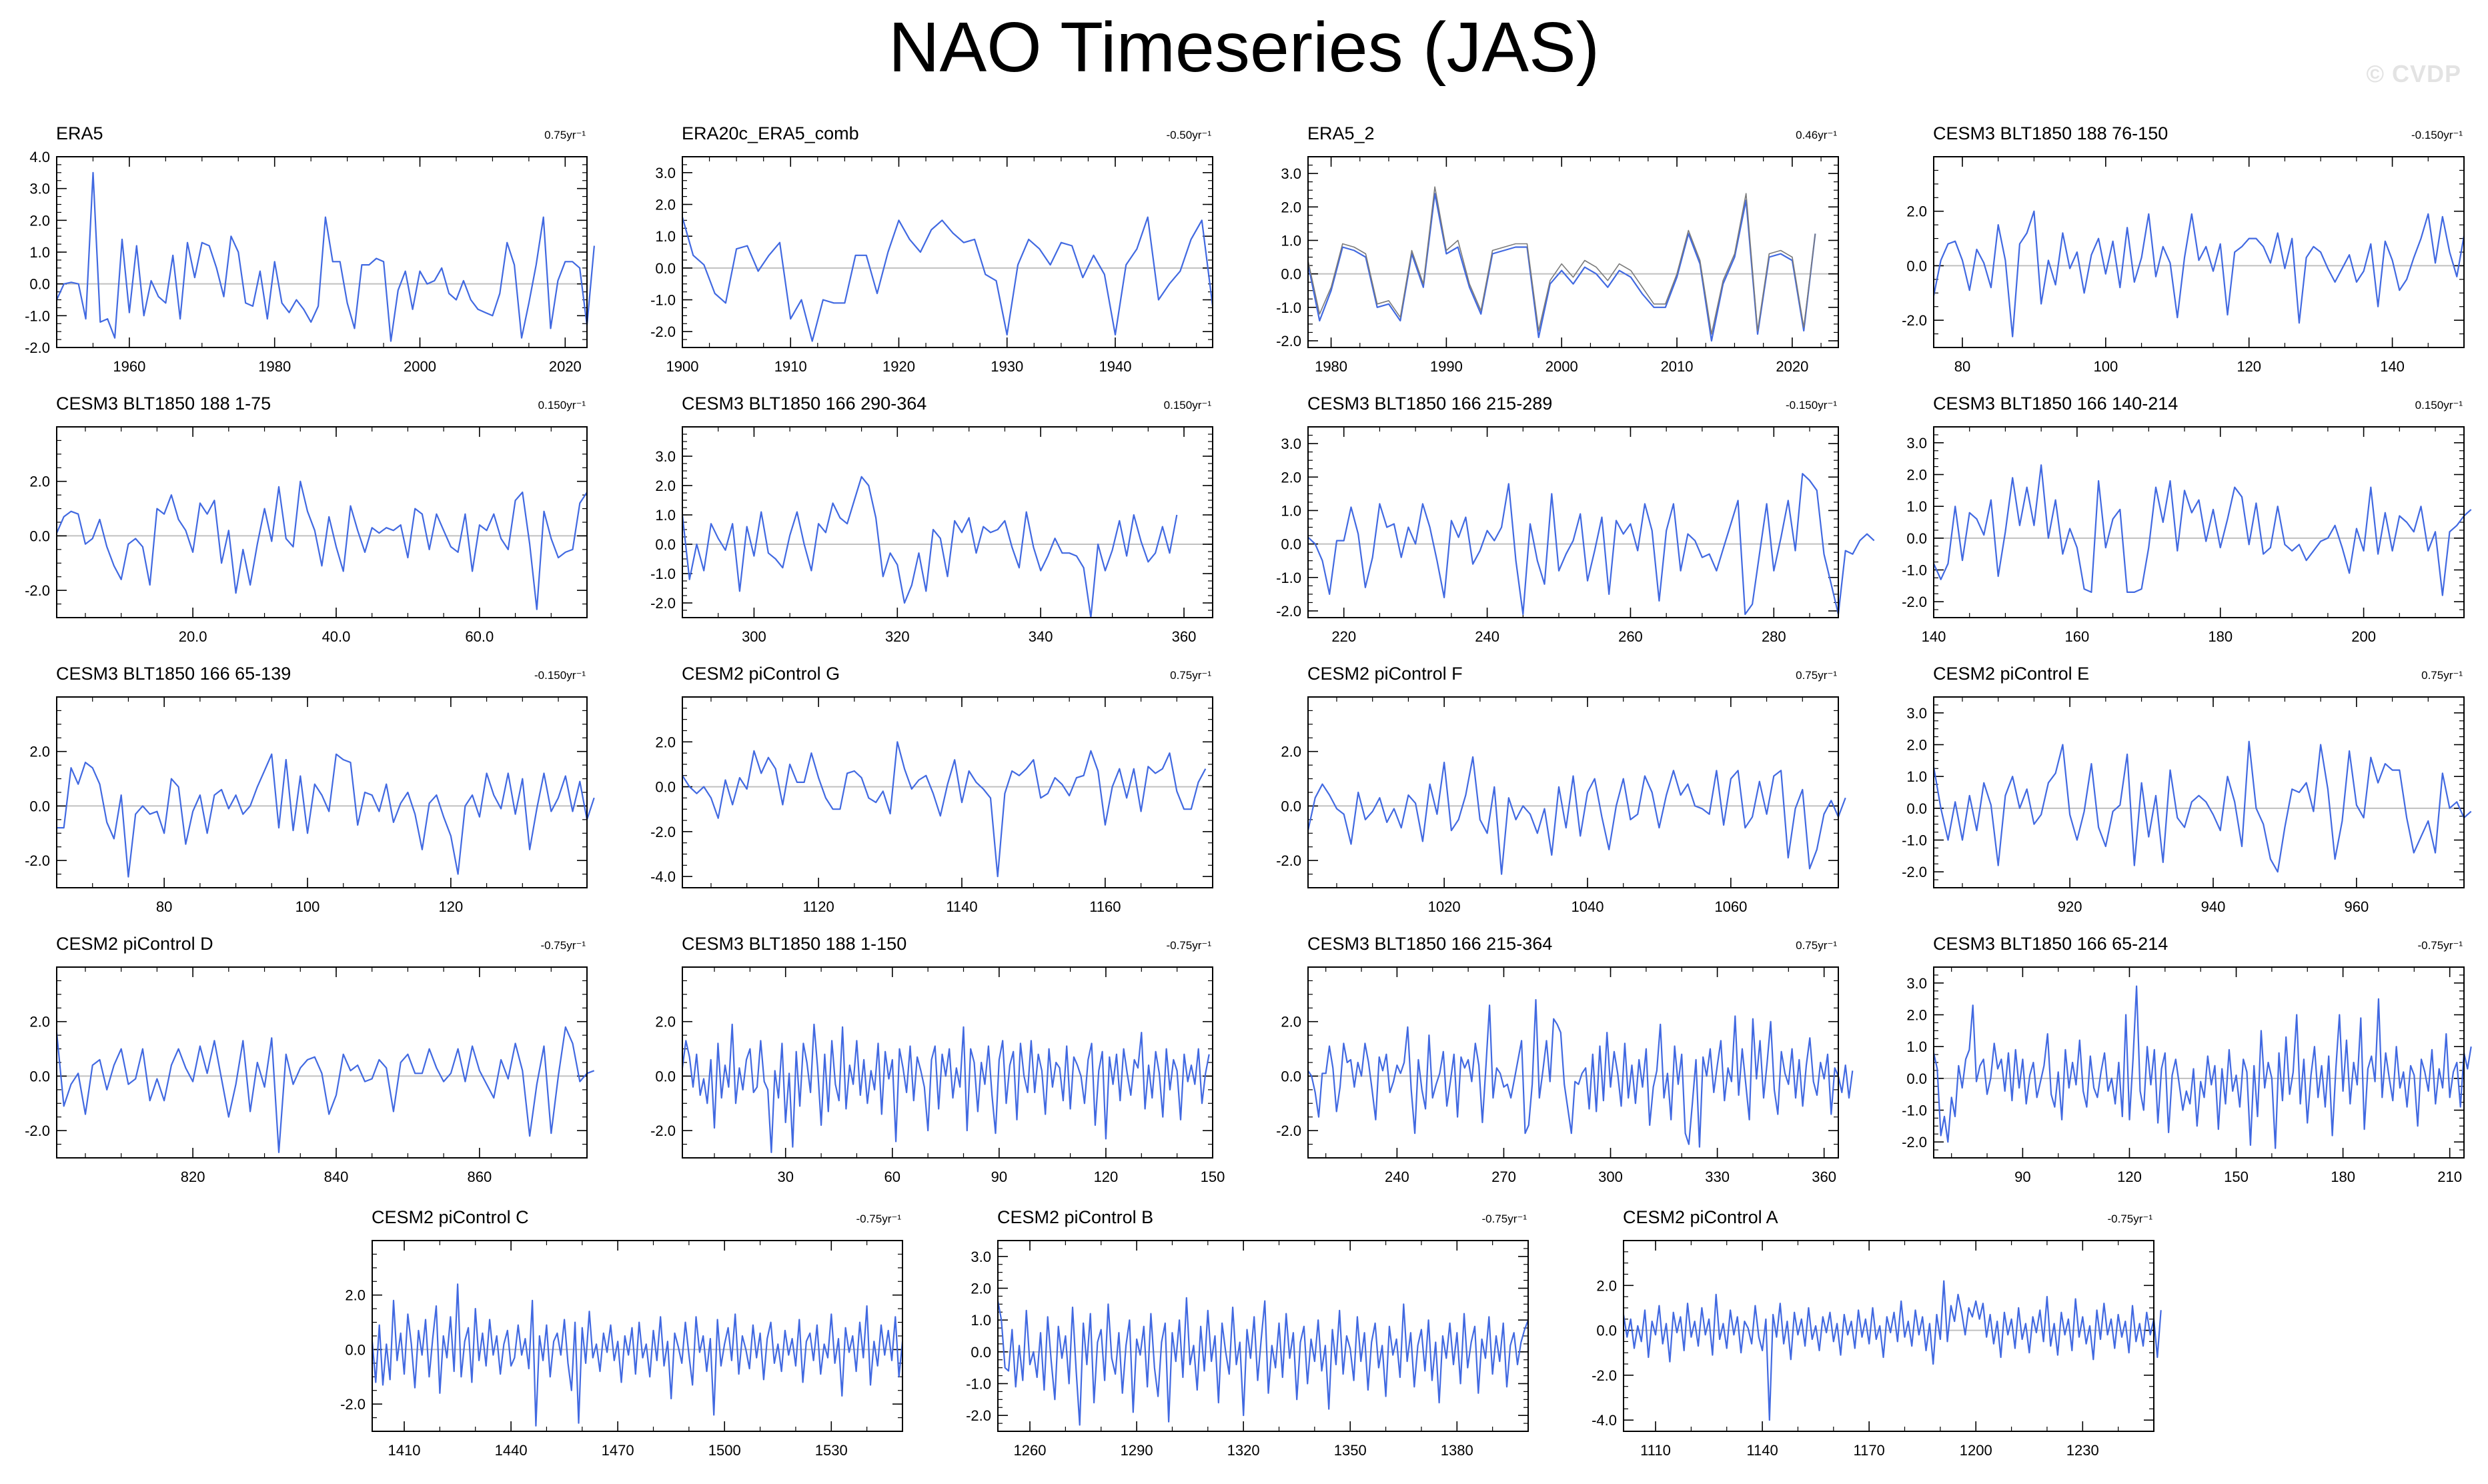 The height and width of the screenshot is (1484, 2488). I want to click on x-tick-label: 1230, so click(2083, 1450).